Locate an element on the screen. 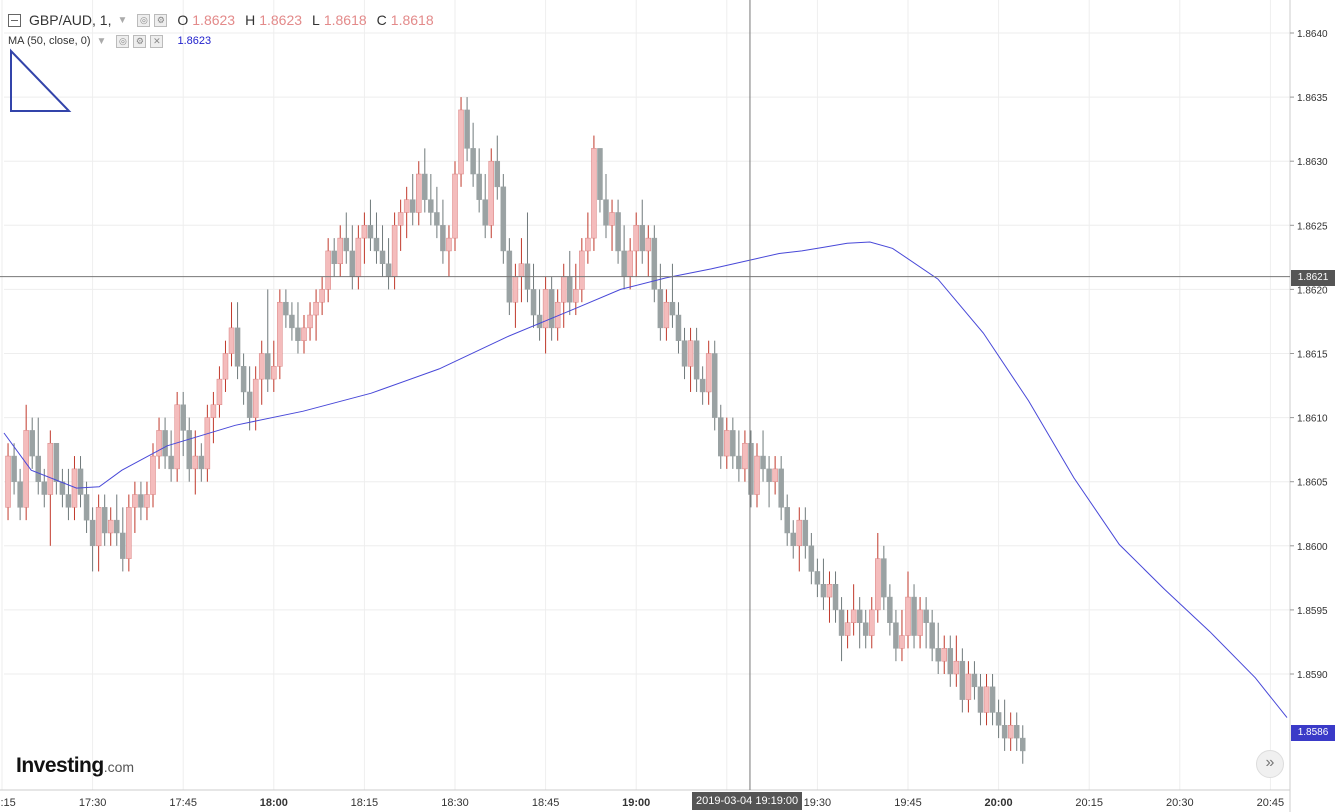  symbol-menu-chevron-icon: ▼ is located at coordinates (122, 20).